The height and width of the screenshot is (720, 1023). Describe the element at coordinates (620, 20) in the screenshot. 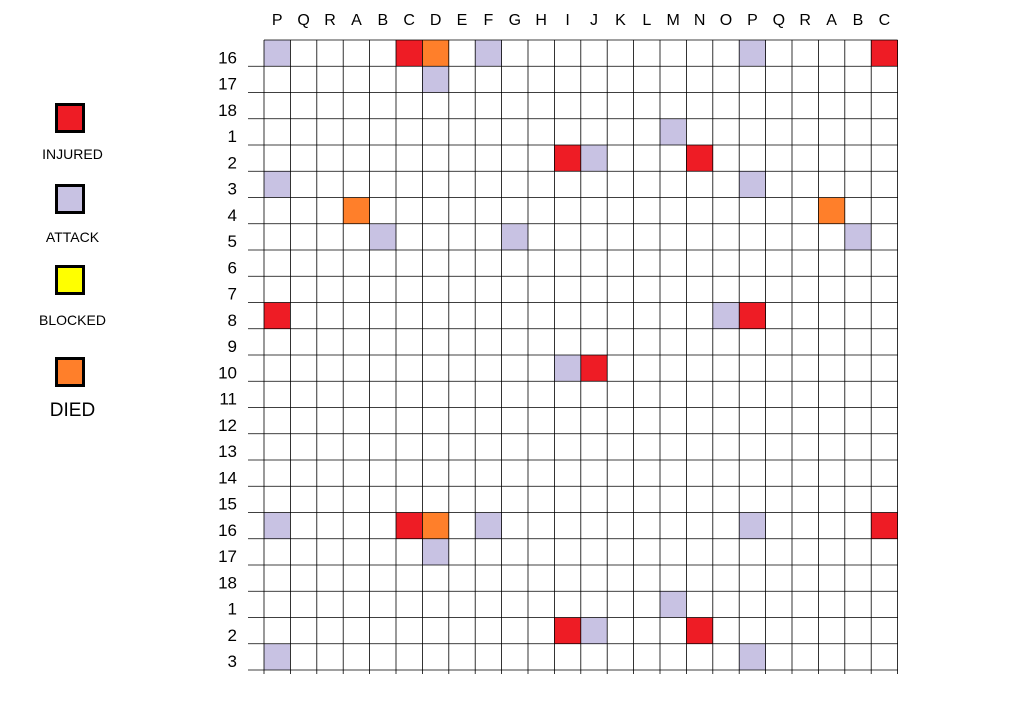

I see `column-label: K` at that location.